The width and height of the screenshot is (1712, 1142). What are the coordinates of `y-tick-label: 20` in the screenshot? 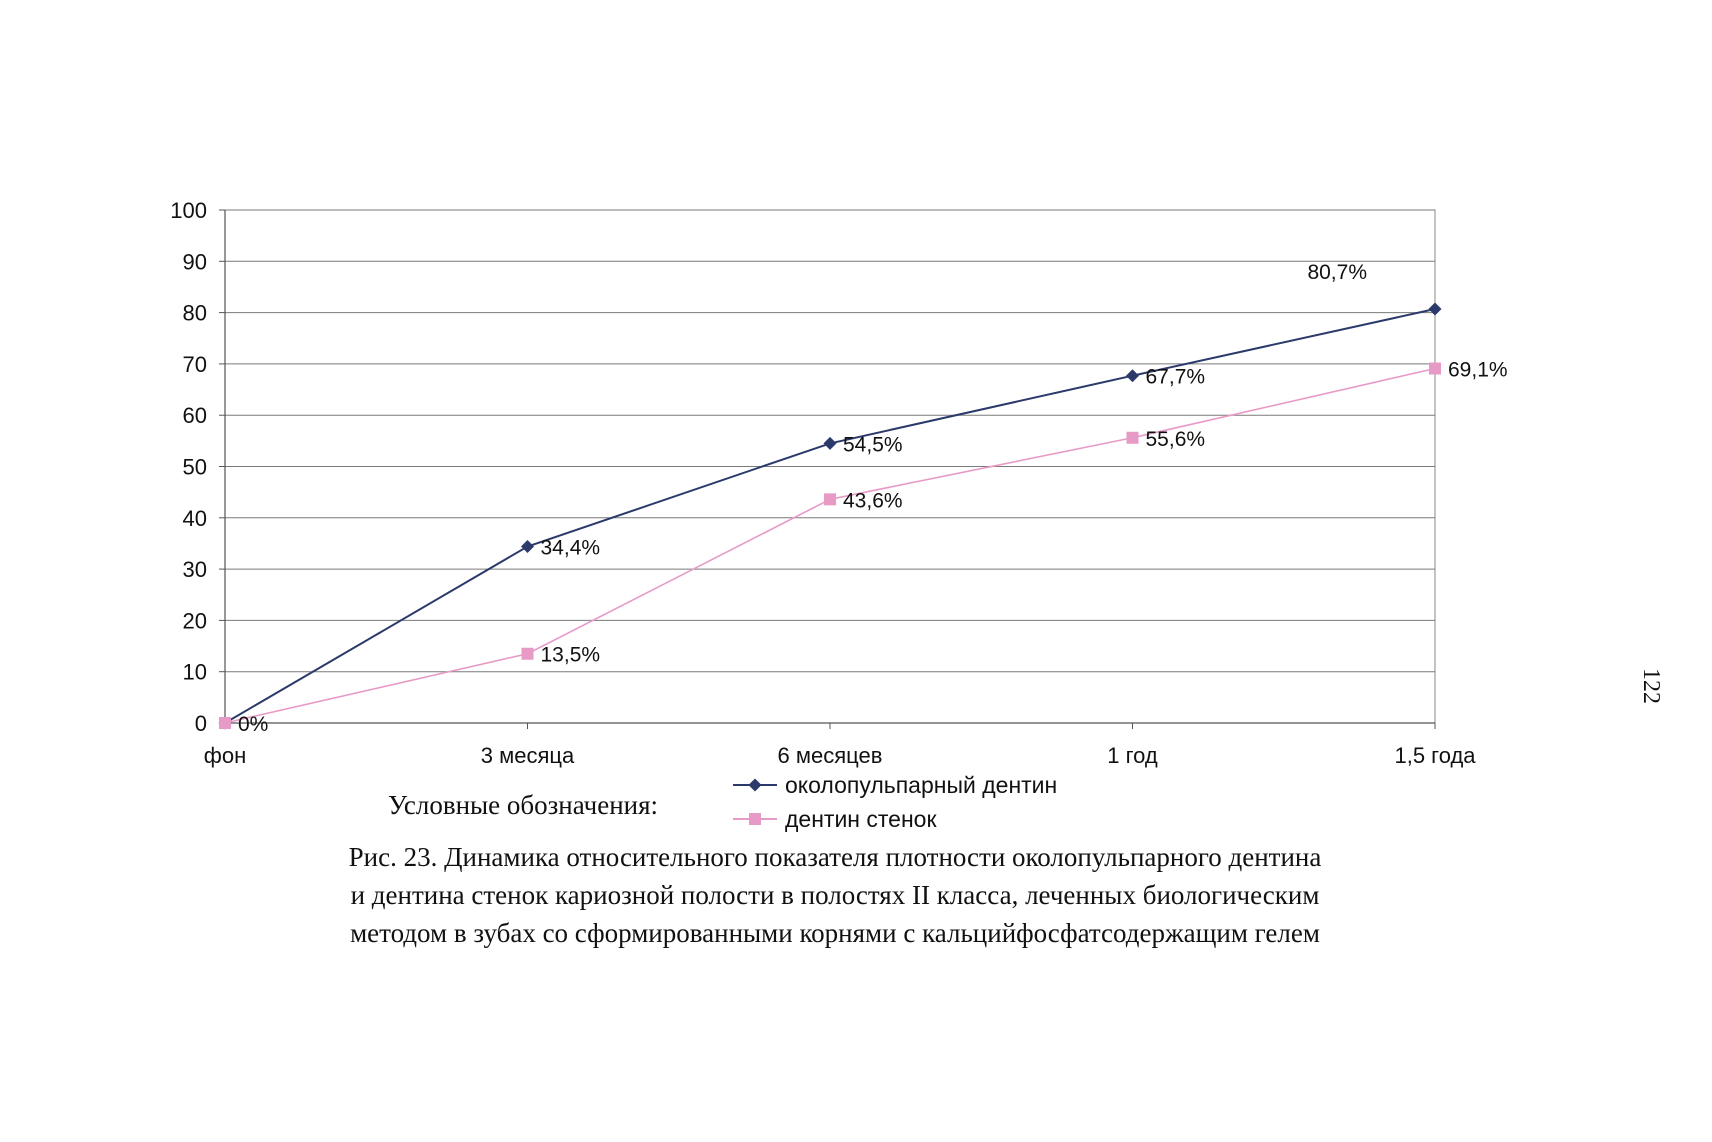 It's located at (195, 620).